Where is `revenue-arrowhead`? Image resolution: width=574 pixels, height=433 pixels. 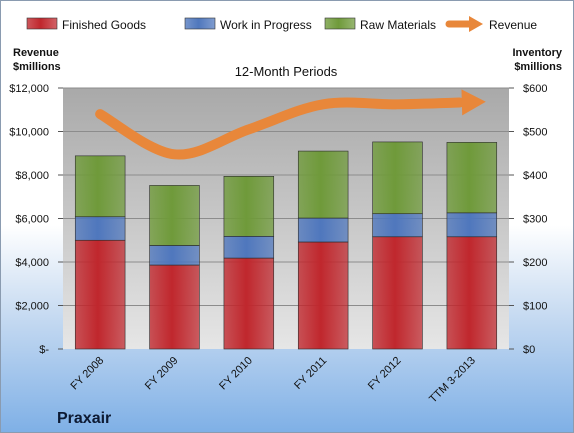
revenue-arrowhead is located at coordinates (473, 102).